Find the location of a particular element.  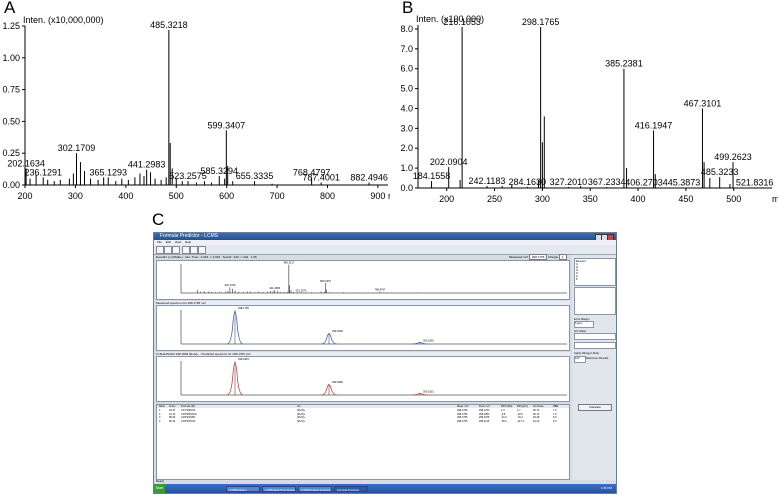

y-tick-label: 0.0 is located at coordinates (406, 188).